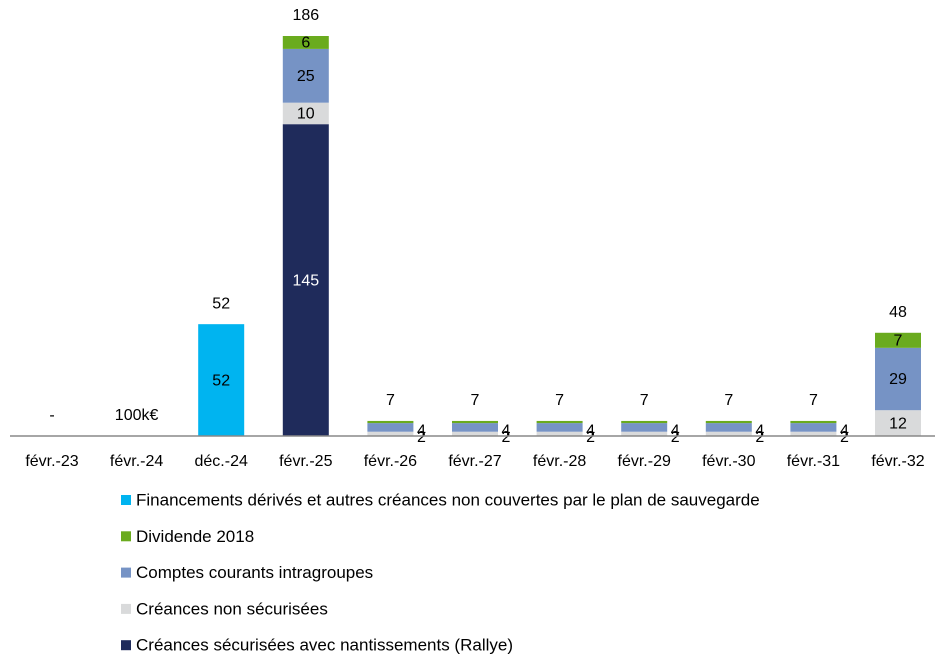 The width and height of the screenshot is (935, 661). I want to click on x-tick-label: déc.-24, so click(221, 461).